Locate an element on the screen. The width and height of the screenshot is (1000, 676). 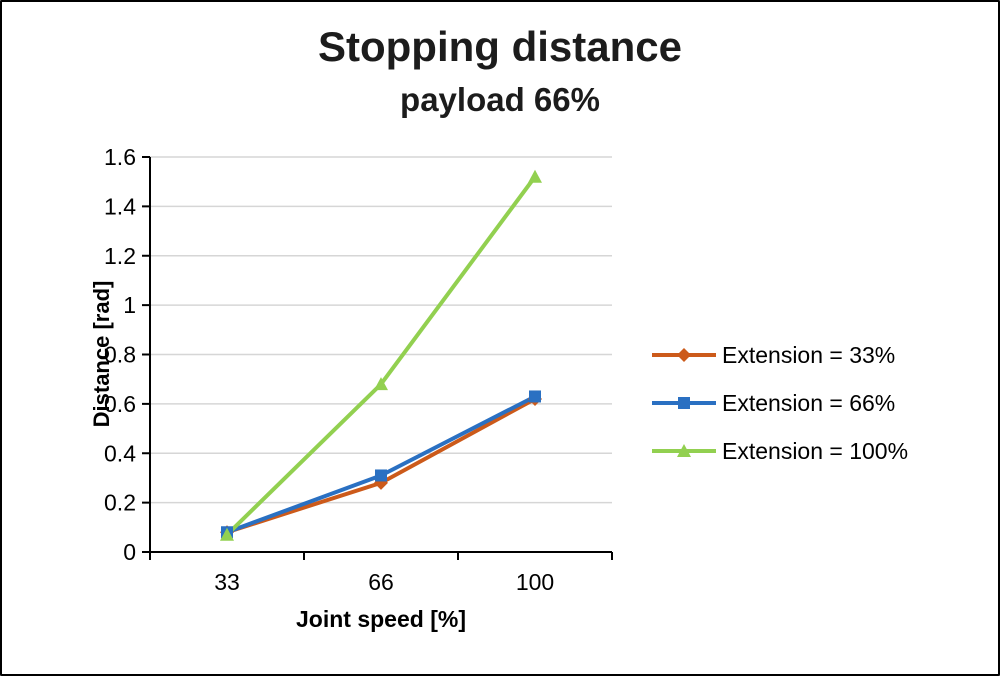
legend-label: Extension = 100% is located at coordinates (815, 450).